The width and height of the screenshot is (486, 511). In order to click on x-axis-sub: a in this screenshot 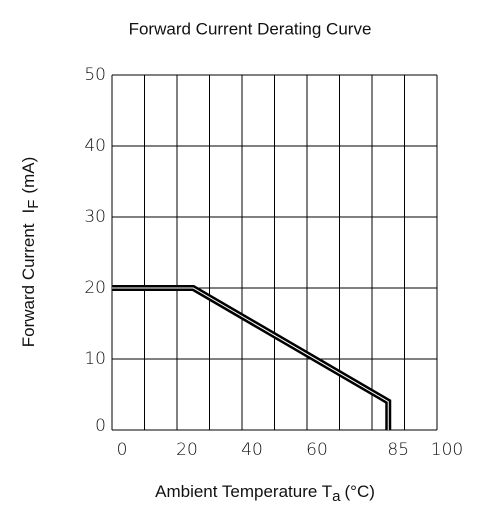, I will do `click(336, 496)`.